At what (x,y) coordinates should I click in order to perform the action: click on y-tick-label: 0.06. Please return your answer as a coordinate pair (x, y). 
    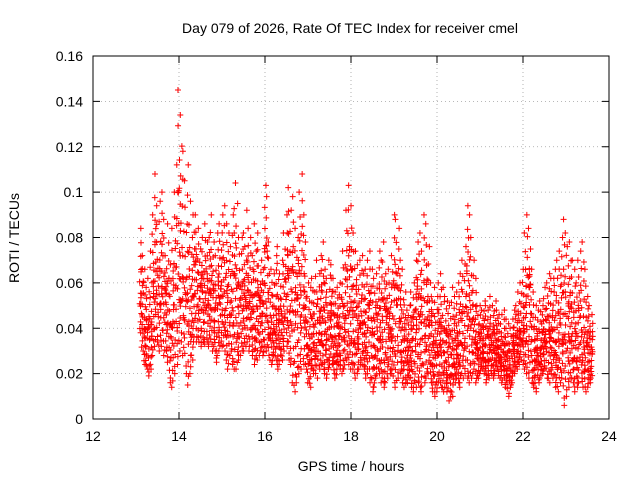
    Looking at the image, I should click on (69, 283).